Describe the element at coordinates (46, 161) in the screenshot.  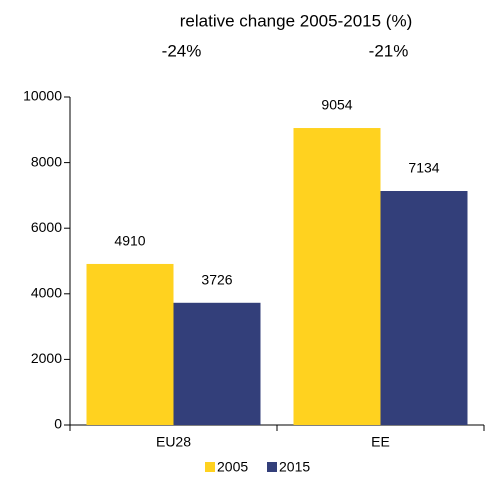
I see `y-tick-label: 8000` at that location.